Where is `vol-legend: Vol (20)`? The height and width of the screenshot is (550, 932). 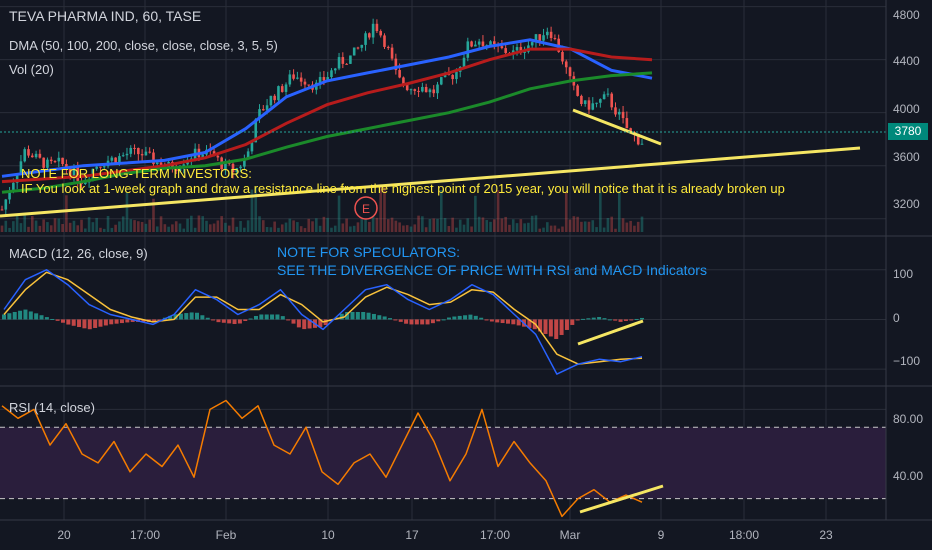 vol-legend: Vol (20) is located at coordinates (31, 69).